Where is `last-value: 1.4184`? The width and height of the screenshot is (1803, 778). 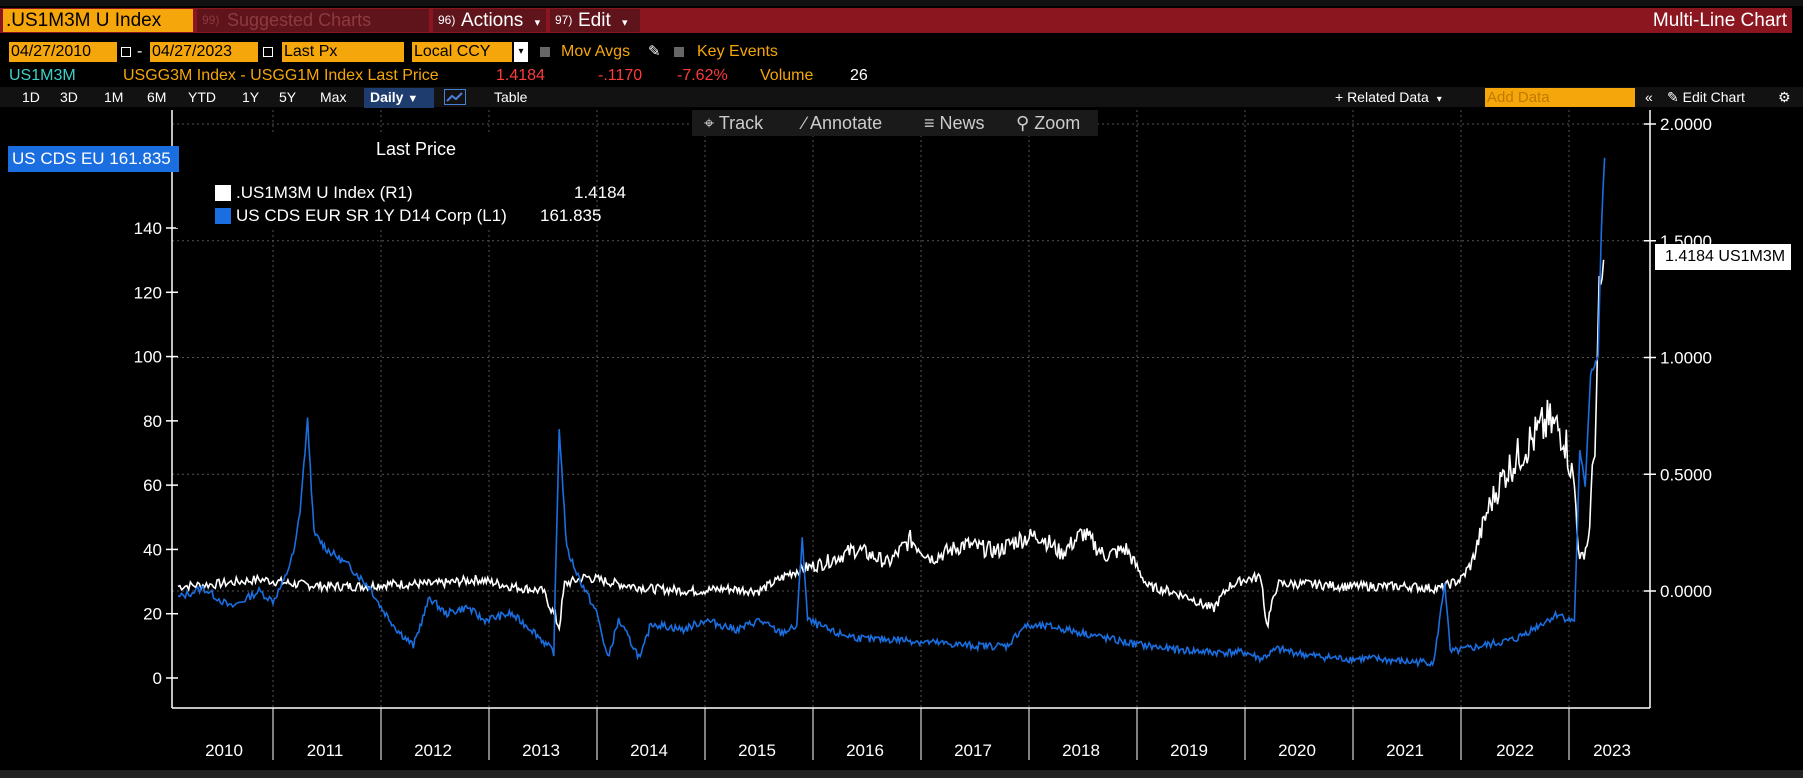 last-value: 1.4184 is located at coordinates (520, 75).